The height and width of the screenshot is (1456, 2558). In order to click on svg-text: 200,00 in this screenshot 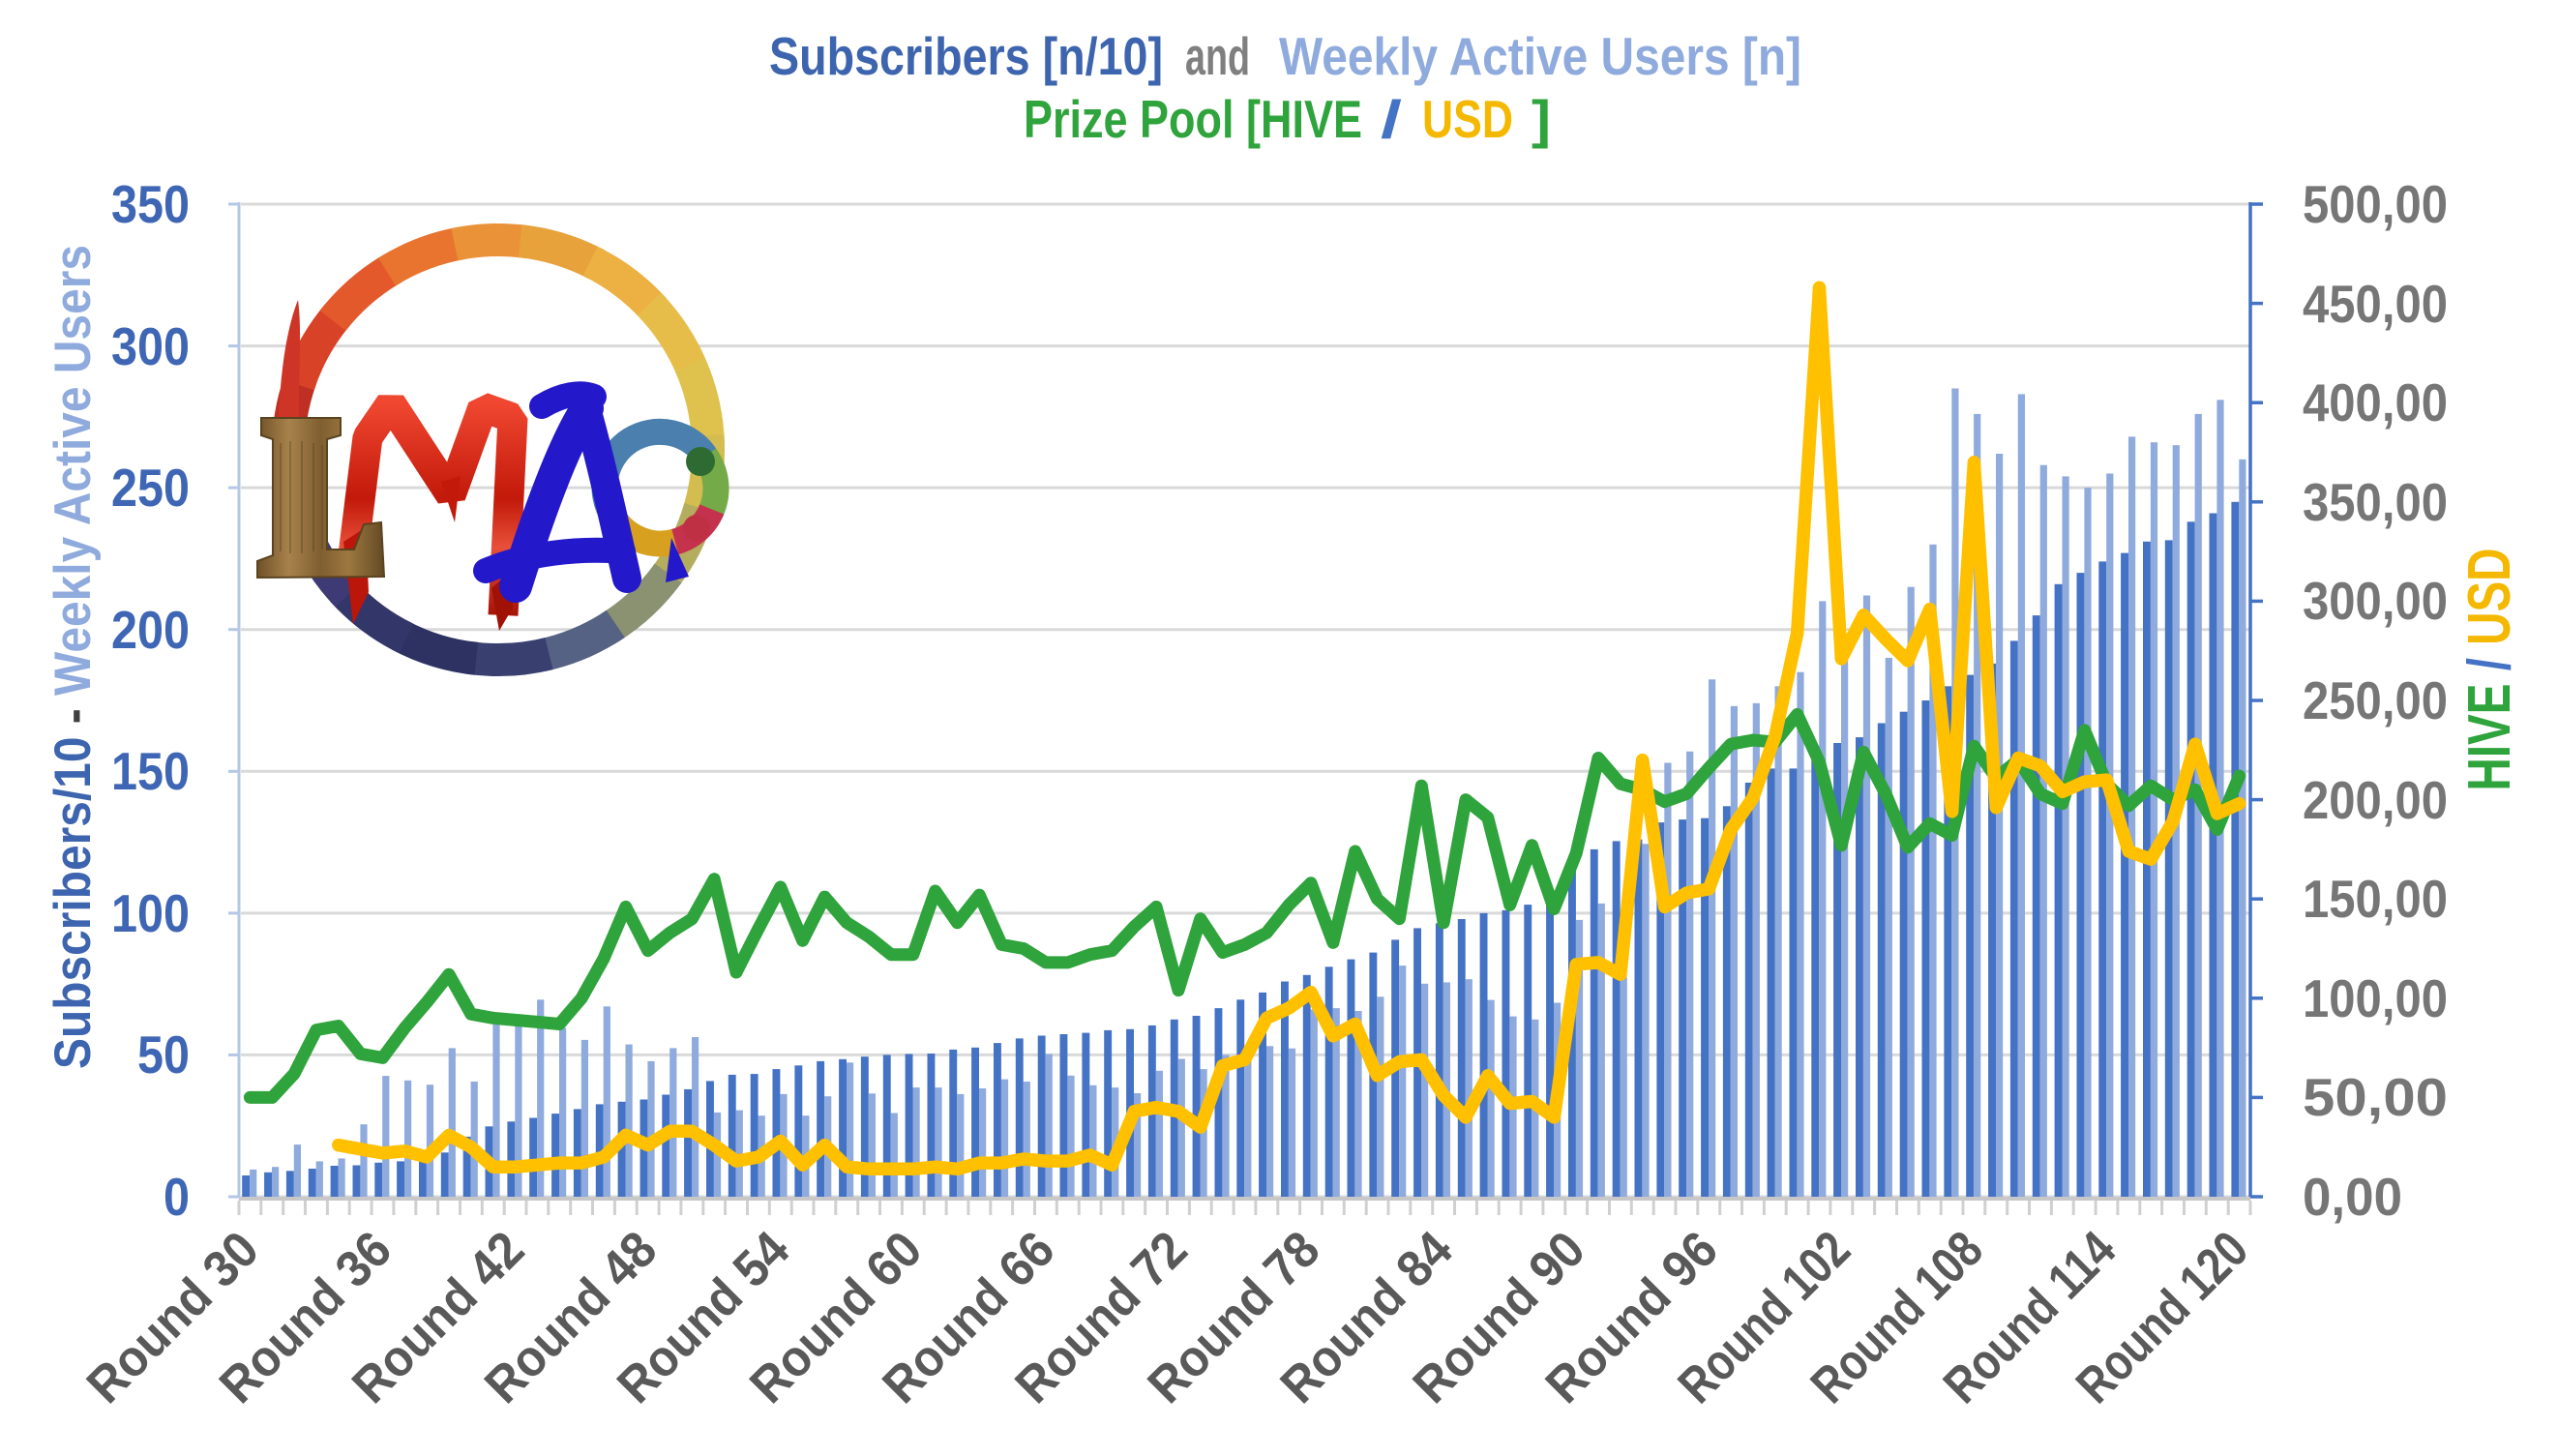, I will do `click(2376, 800)`.